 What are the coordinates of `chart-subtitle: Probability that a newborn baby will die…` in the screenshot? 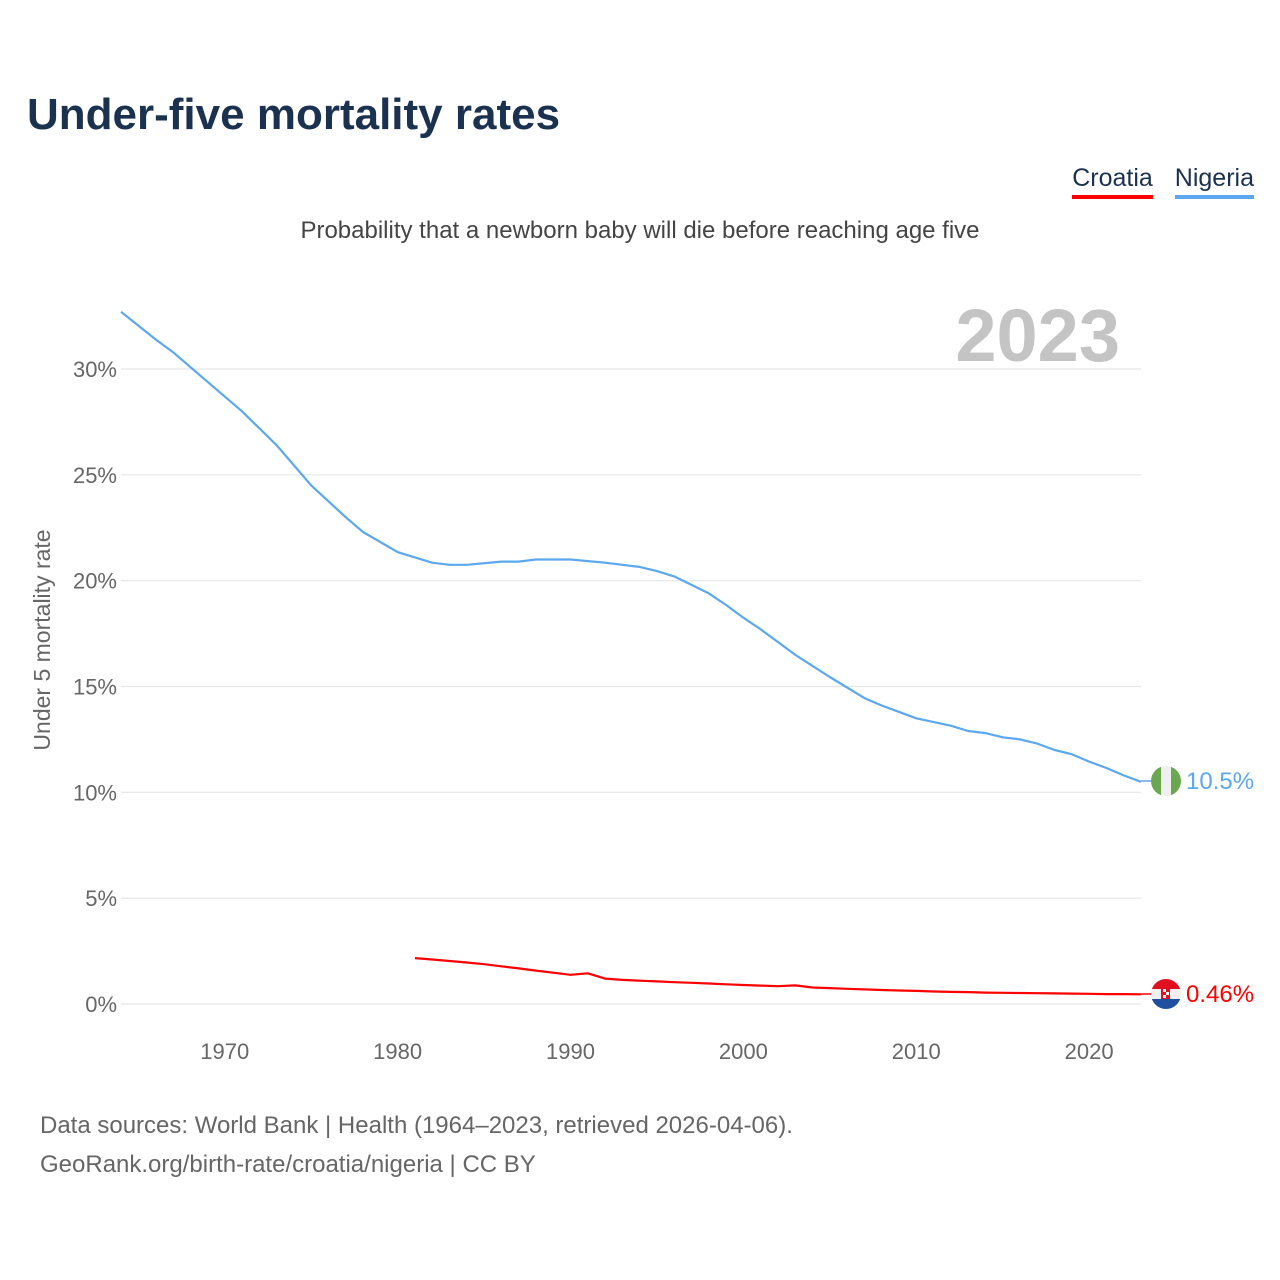 It's located at (640, 230).